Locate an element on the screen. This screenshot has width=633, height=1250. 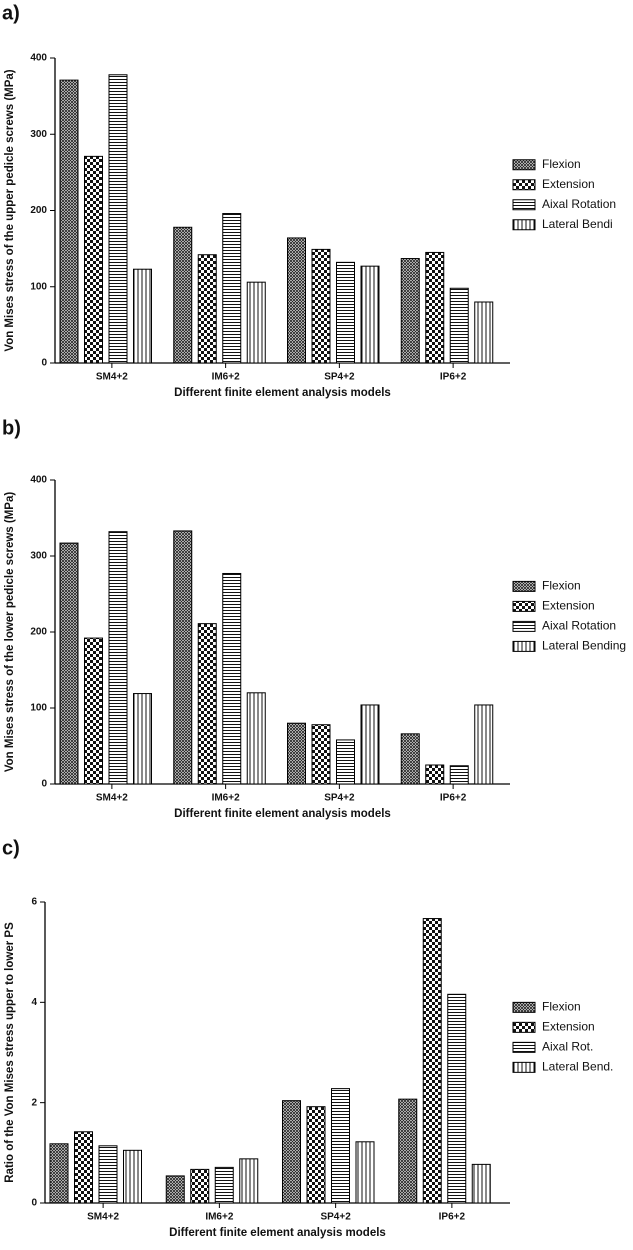
panel-label: c) is located at coordinates (11, 848).